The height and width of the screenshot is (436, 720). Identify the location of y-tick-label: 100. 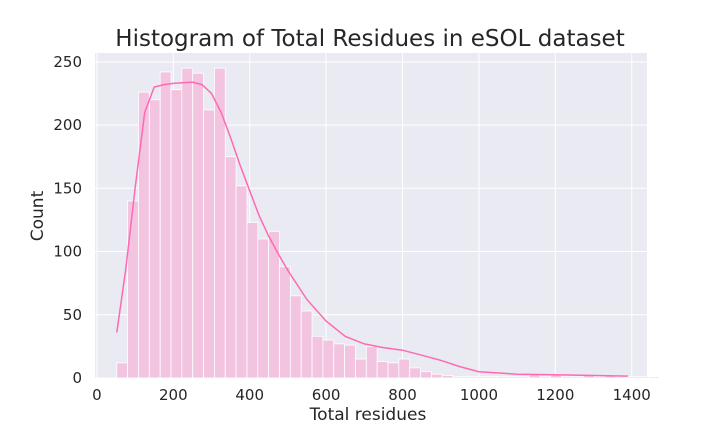
(67, 252).